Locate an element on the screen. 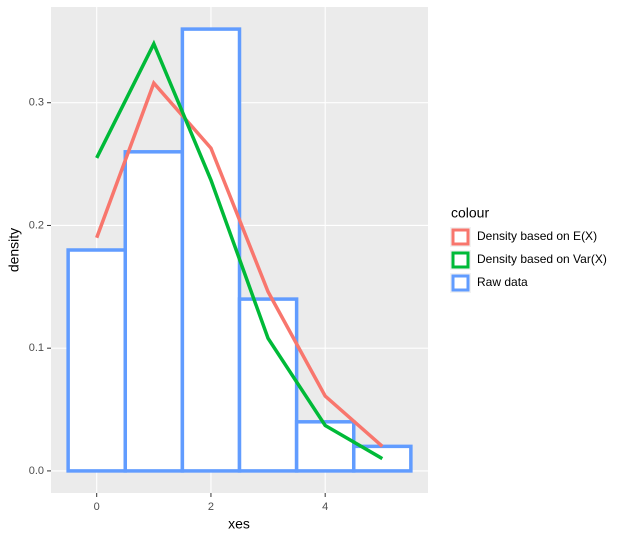 The height and width of the screenshot is (537, 624). y-axis-title: density is located at coordinates (14, 250).